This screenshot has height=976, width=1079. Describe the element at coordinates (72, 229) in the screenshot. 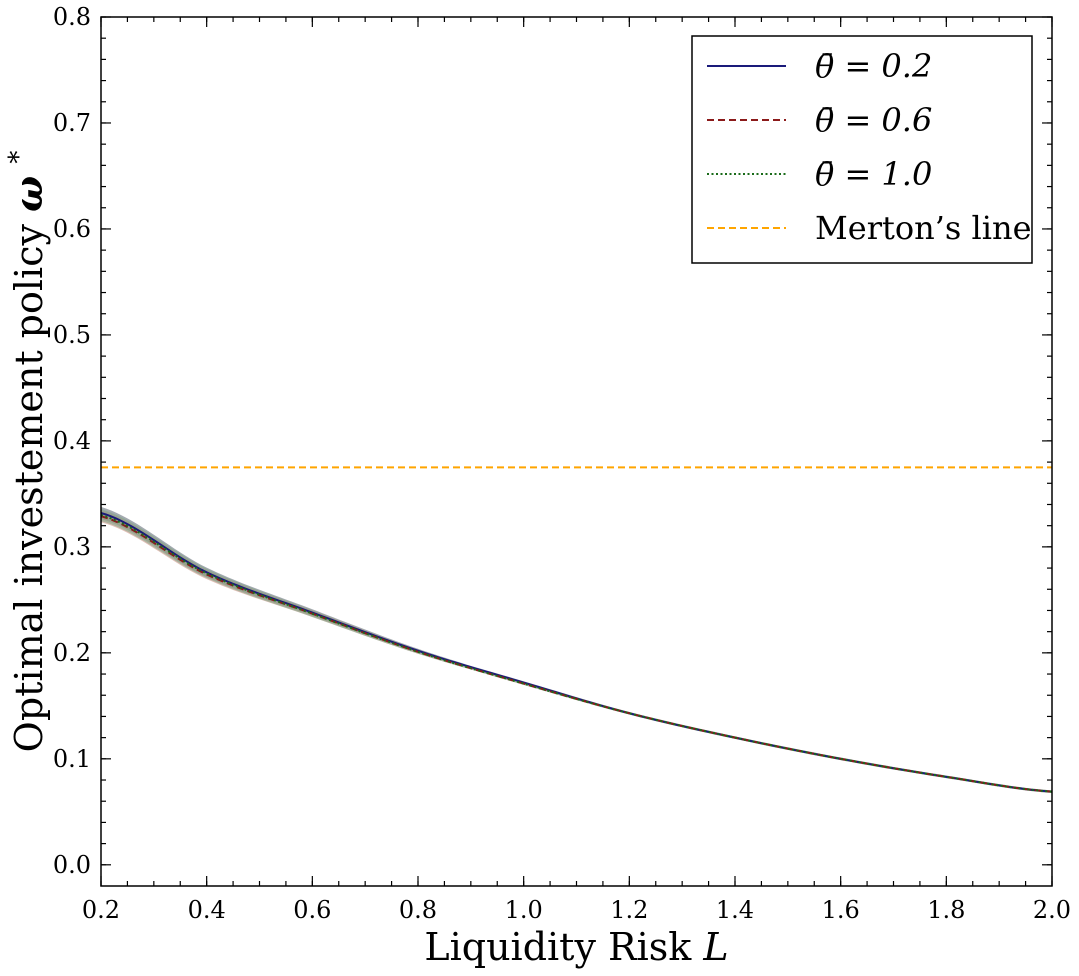

I see `y-tick-label: 0.6` at that location.